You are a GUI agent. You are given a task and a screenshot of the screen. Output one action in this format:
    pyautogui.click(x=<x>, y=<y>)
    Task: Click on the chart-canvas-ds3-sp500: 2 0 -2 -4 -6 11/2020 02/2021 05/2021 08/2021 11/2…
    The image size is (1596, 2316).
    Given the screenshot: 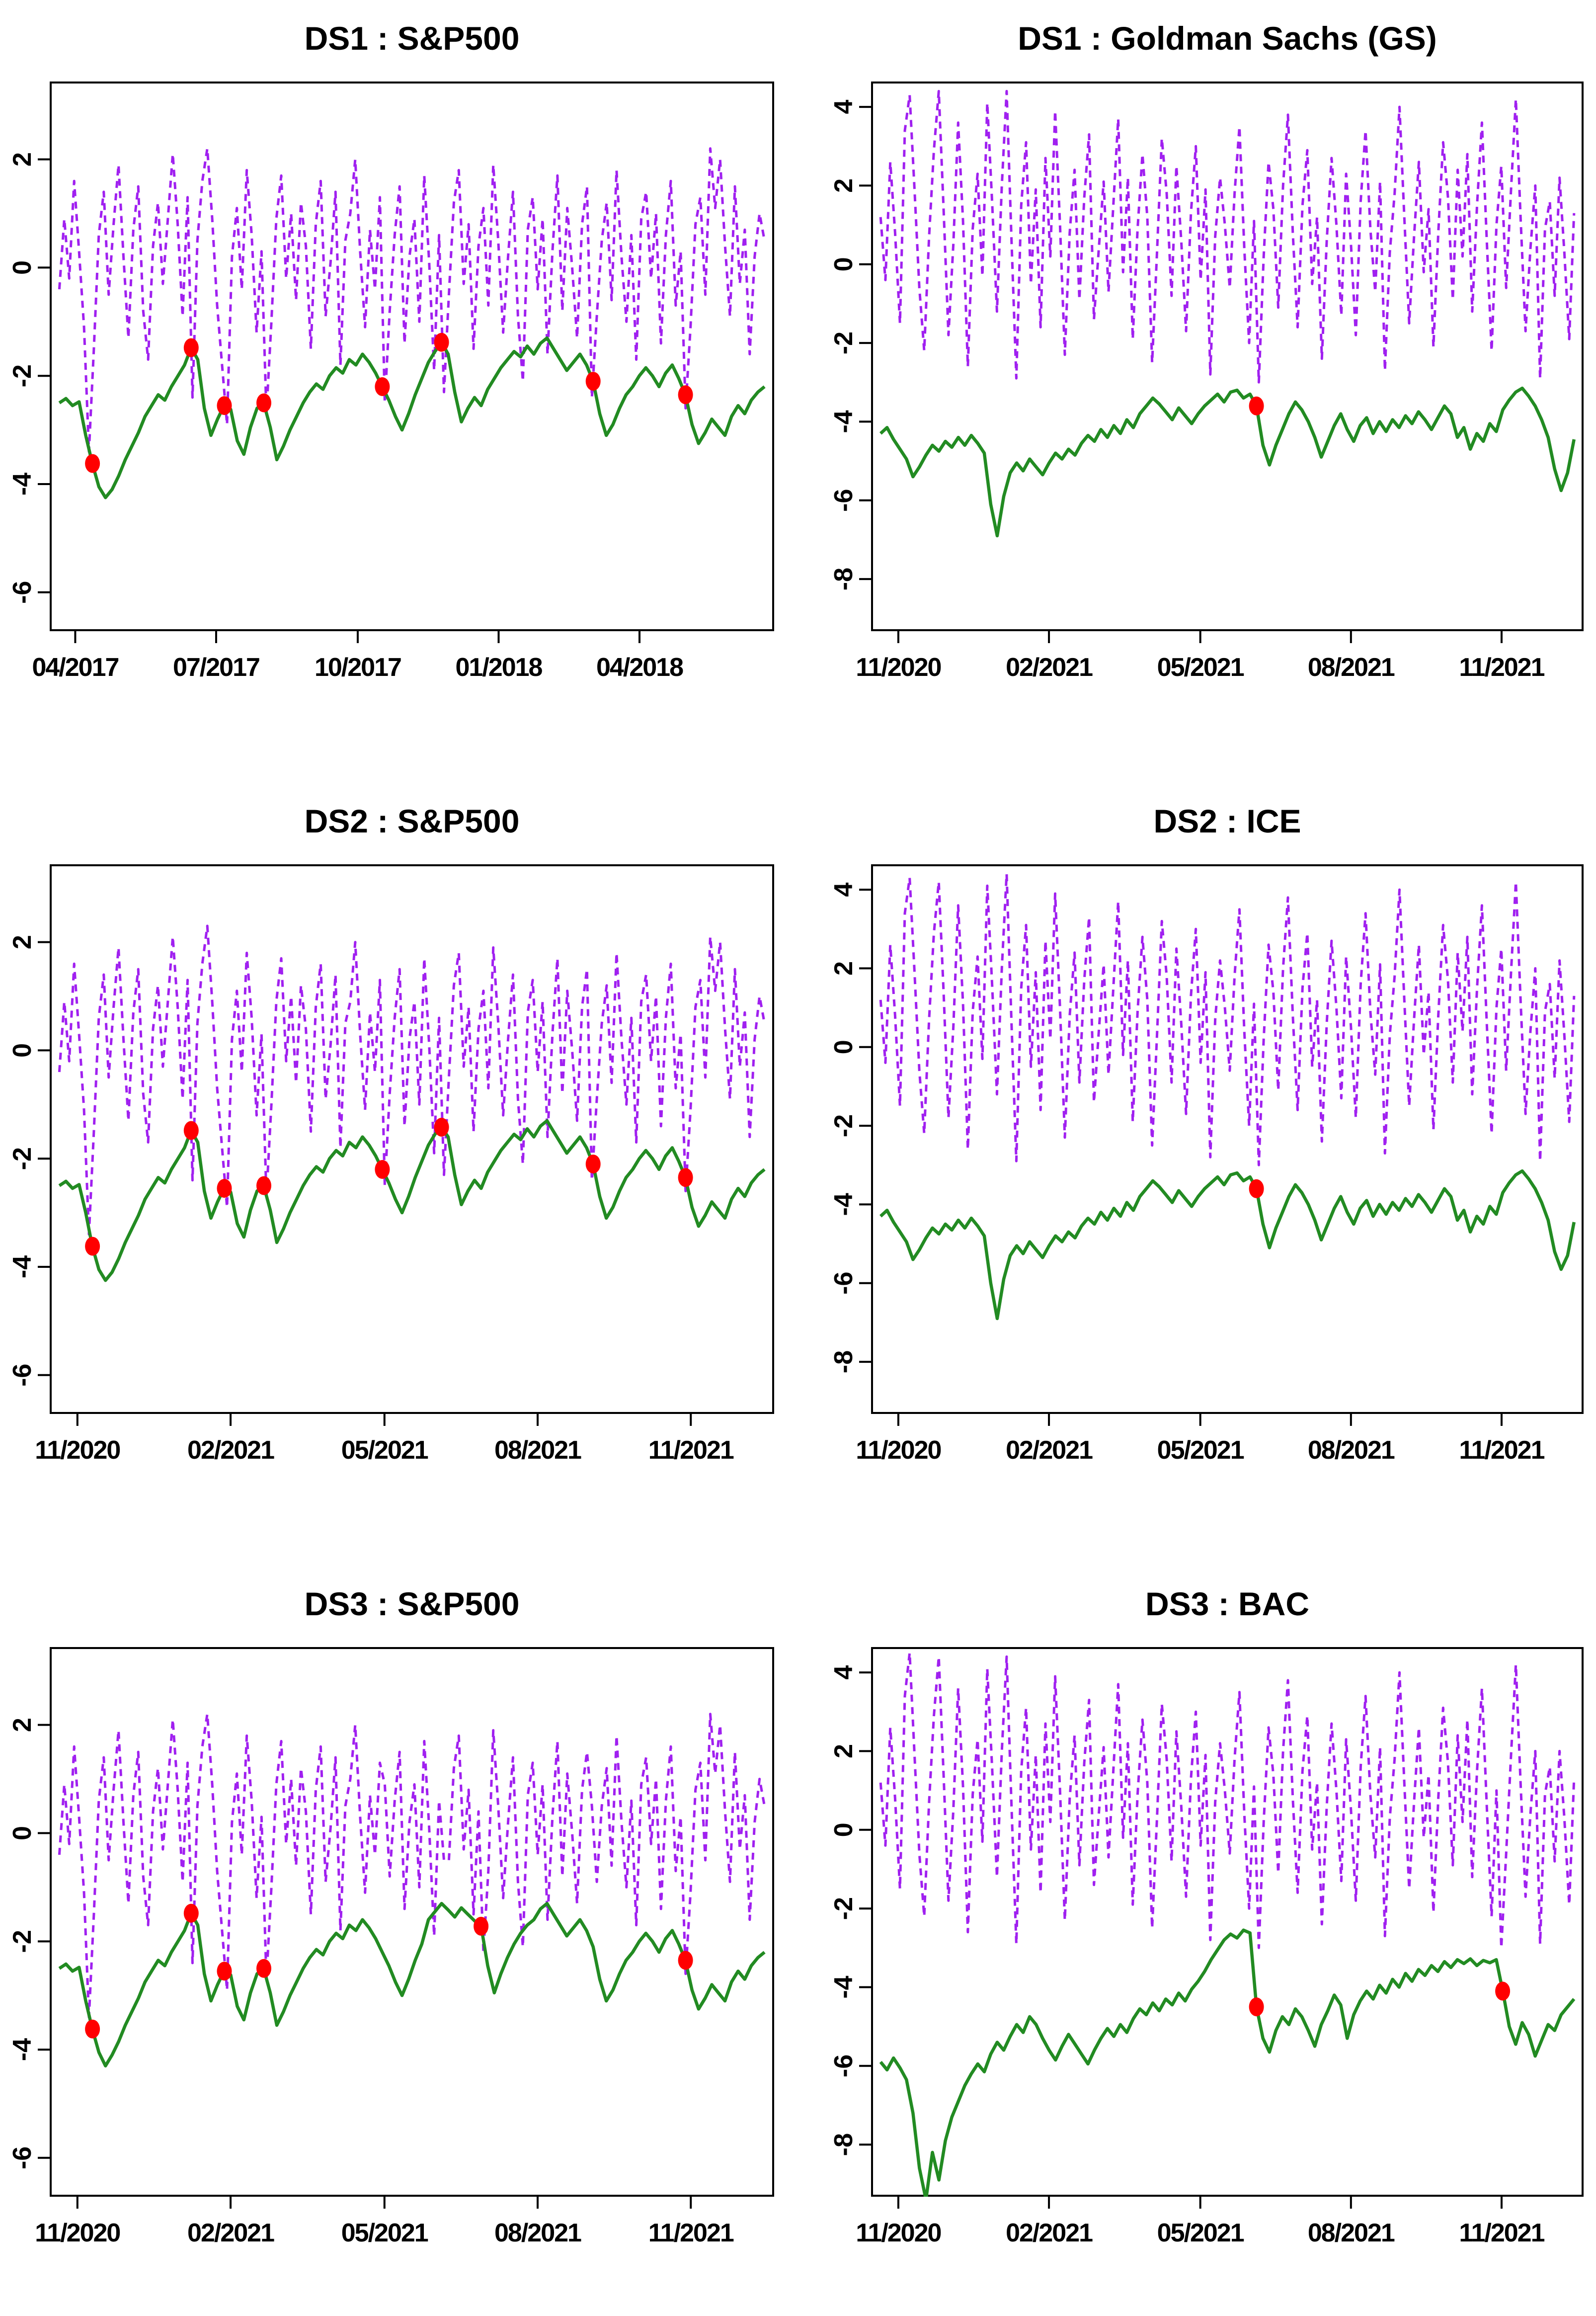 What is the action you would take?
    pyautogui.click(x=391, y=1947)
    